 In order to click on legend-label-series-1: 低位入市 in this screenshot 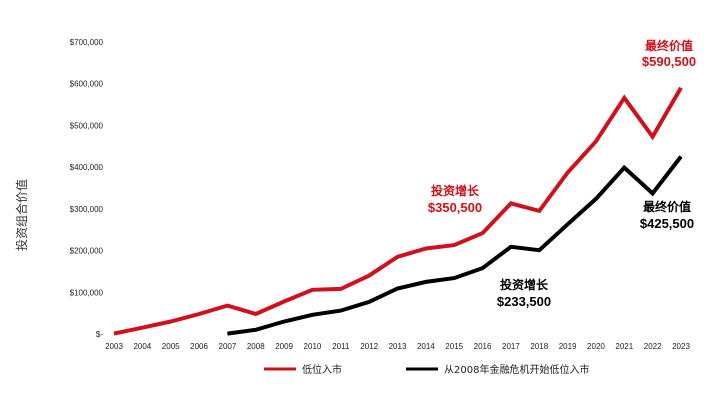, I will do `click(322, 369)`.